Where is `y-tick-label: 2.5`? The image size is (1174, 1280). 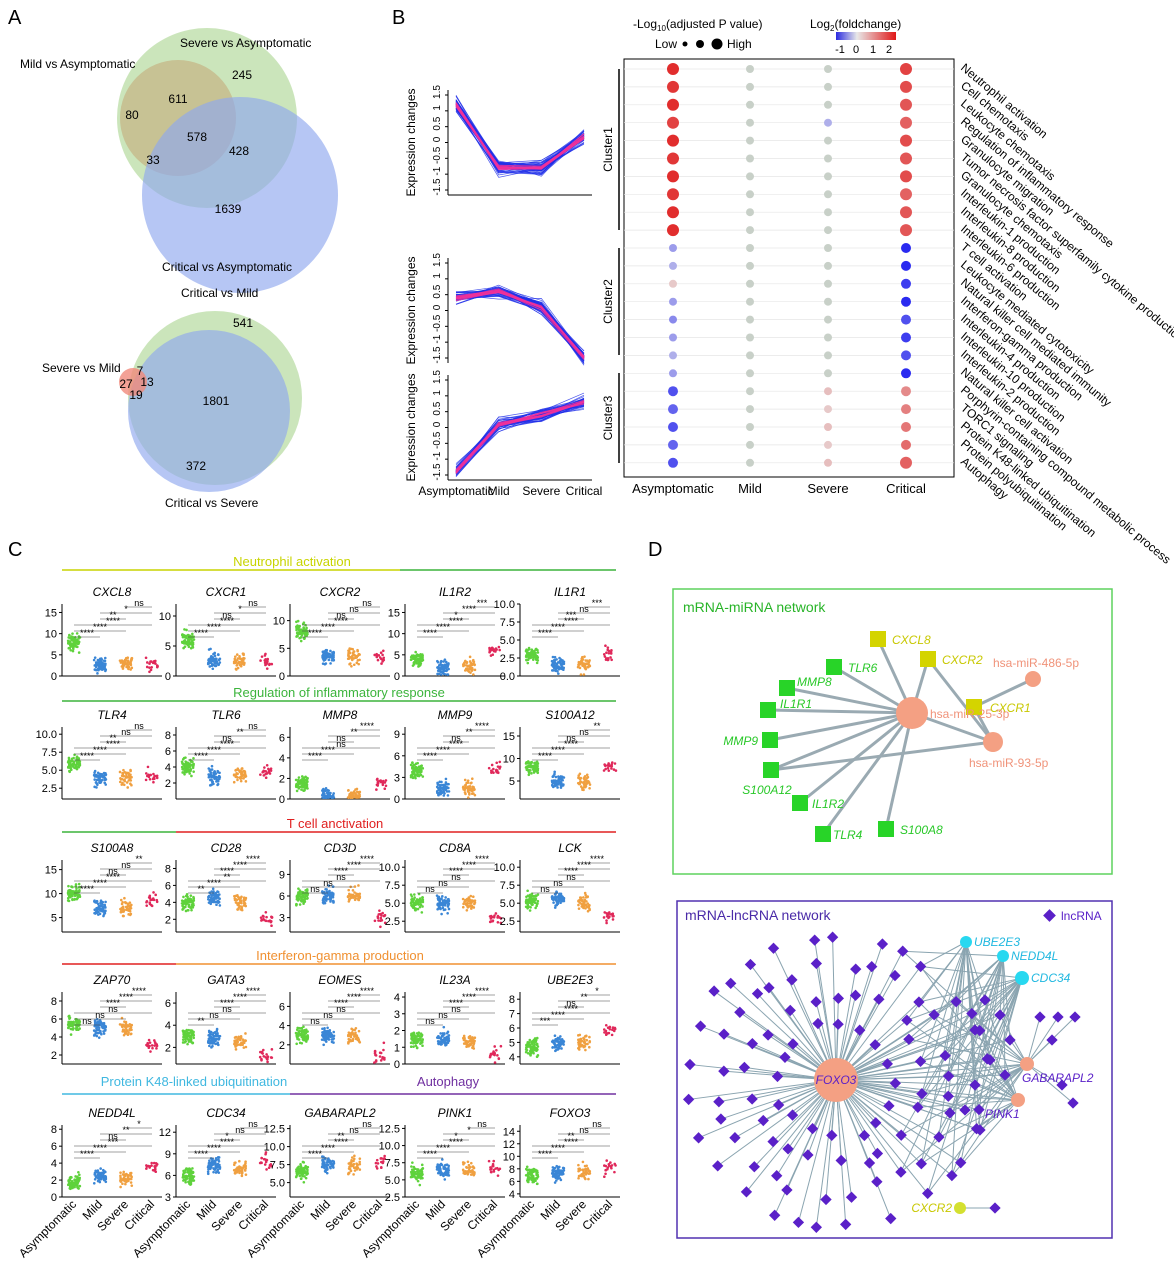 y-tick-label: 2.5 is located at coordinates (392, 922).